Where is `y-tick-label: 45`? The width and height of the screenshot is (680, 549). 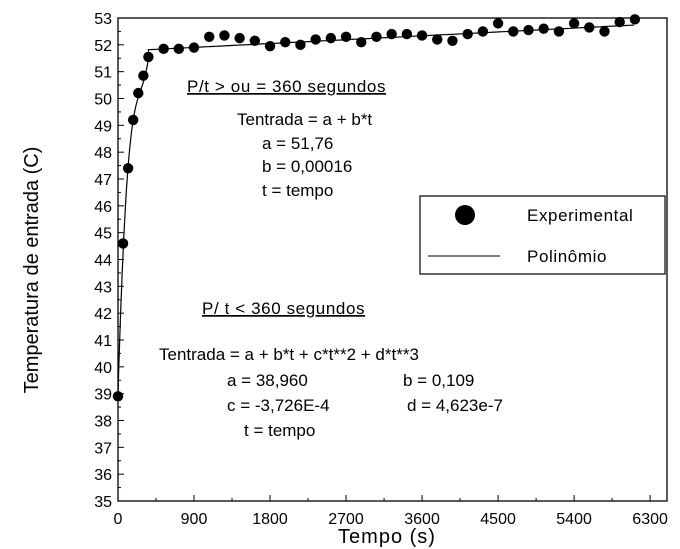 y-tick-label: 45 is located at coordinates (103, 234).